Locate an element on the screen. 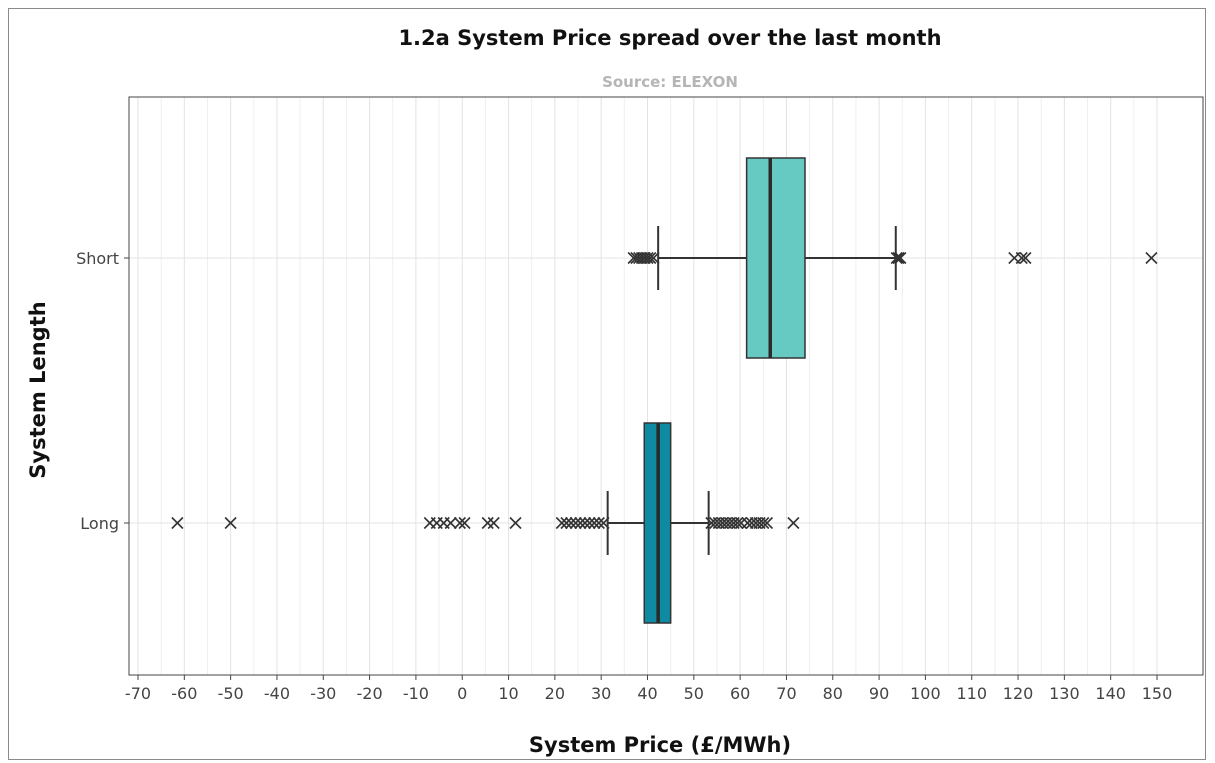 This screenshot has height=763, width=1215. x-tick-label: 10 is located at coordinates (508, 693).